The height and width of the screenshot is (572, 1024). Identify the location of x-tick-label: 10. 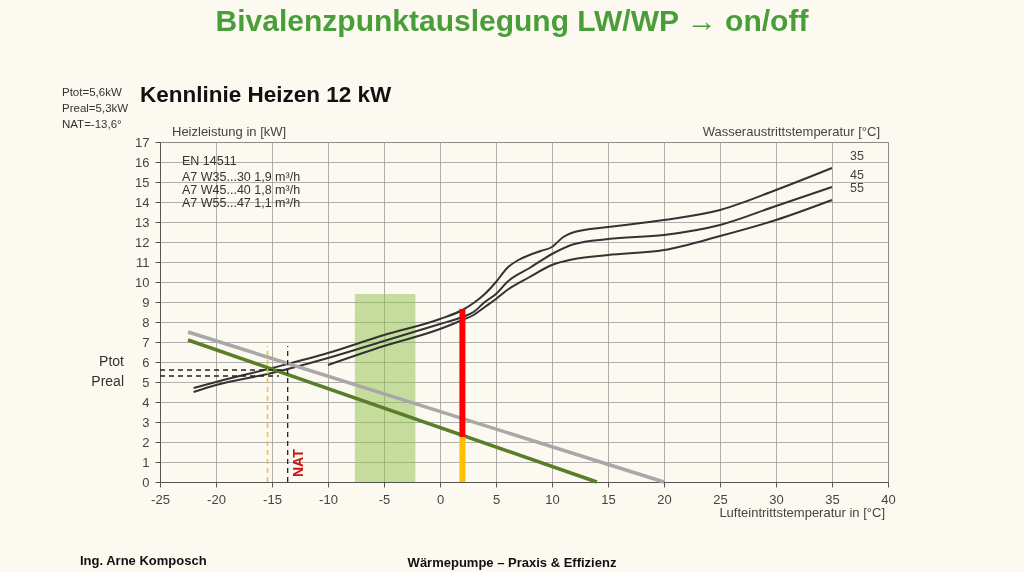
(552, 499).